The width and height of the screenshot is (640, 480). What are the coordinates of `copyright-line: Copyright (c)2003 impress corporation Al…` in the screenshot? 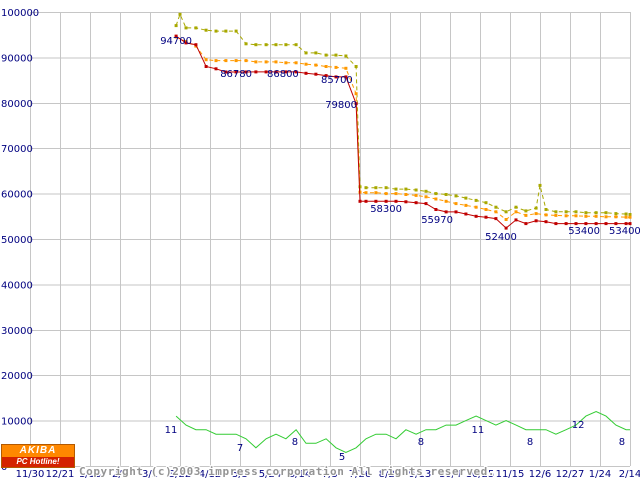 It's located at (287, 471).